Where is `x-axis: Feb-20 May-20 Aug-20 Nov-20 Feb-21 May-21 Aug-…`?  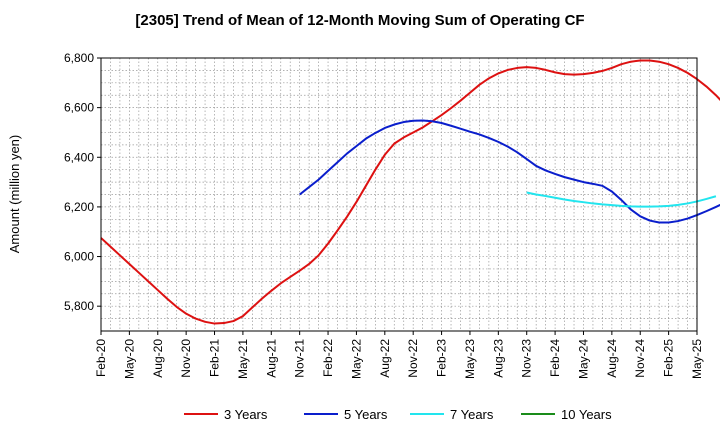
x-axis: Feb-20 May-20 Aug-20 Nov-20 Feb-21 May-21 Aug-… is located at coordinates (399, 355).